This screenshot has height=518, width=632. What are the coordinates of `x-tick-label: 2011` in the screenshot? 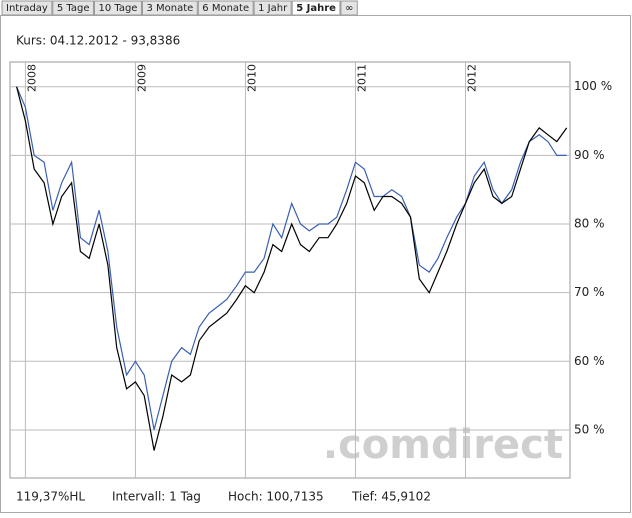 It's located at (361, 78).